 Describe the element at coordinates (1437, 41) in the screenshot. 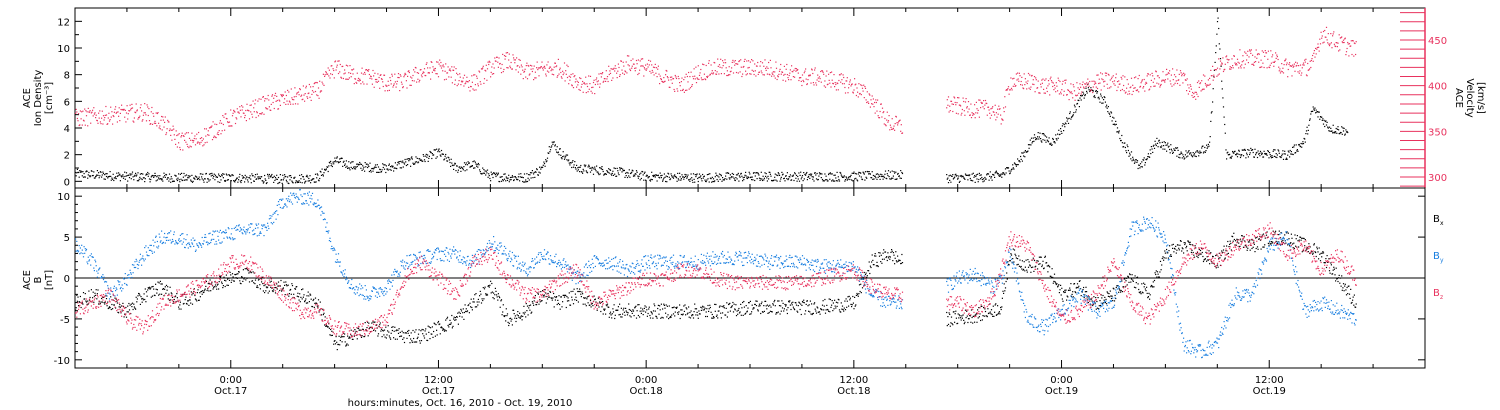

I see `velocity-tick-label: 450` at that location.